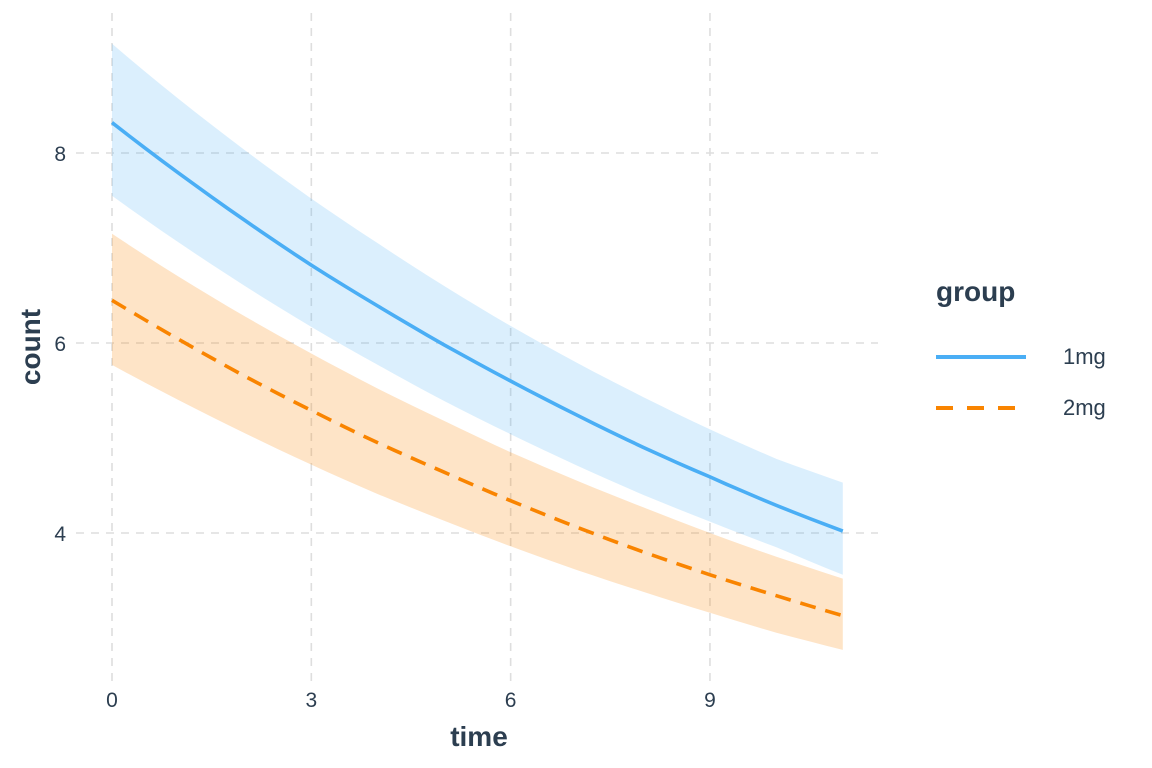 This screenshot has height=768, width=1152. I want to click on legend-key-dashed-line, so click(981, 408).